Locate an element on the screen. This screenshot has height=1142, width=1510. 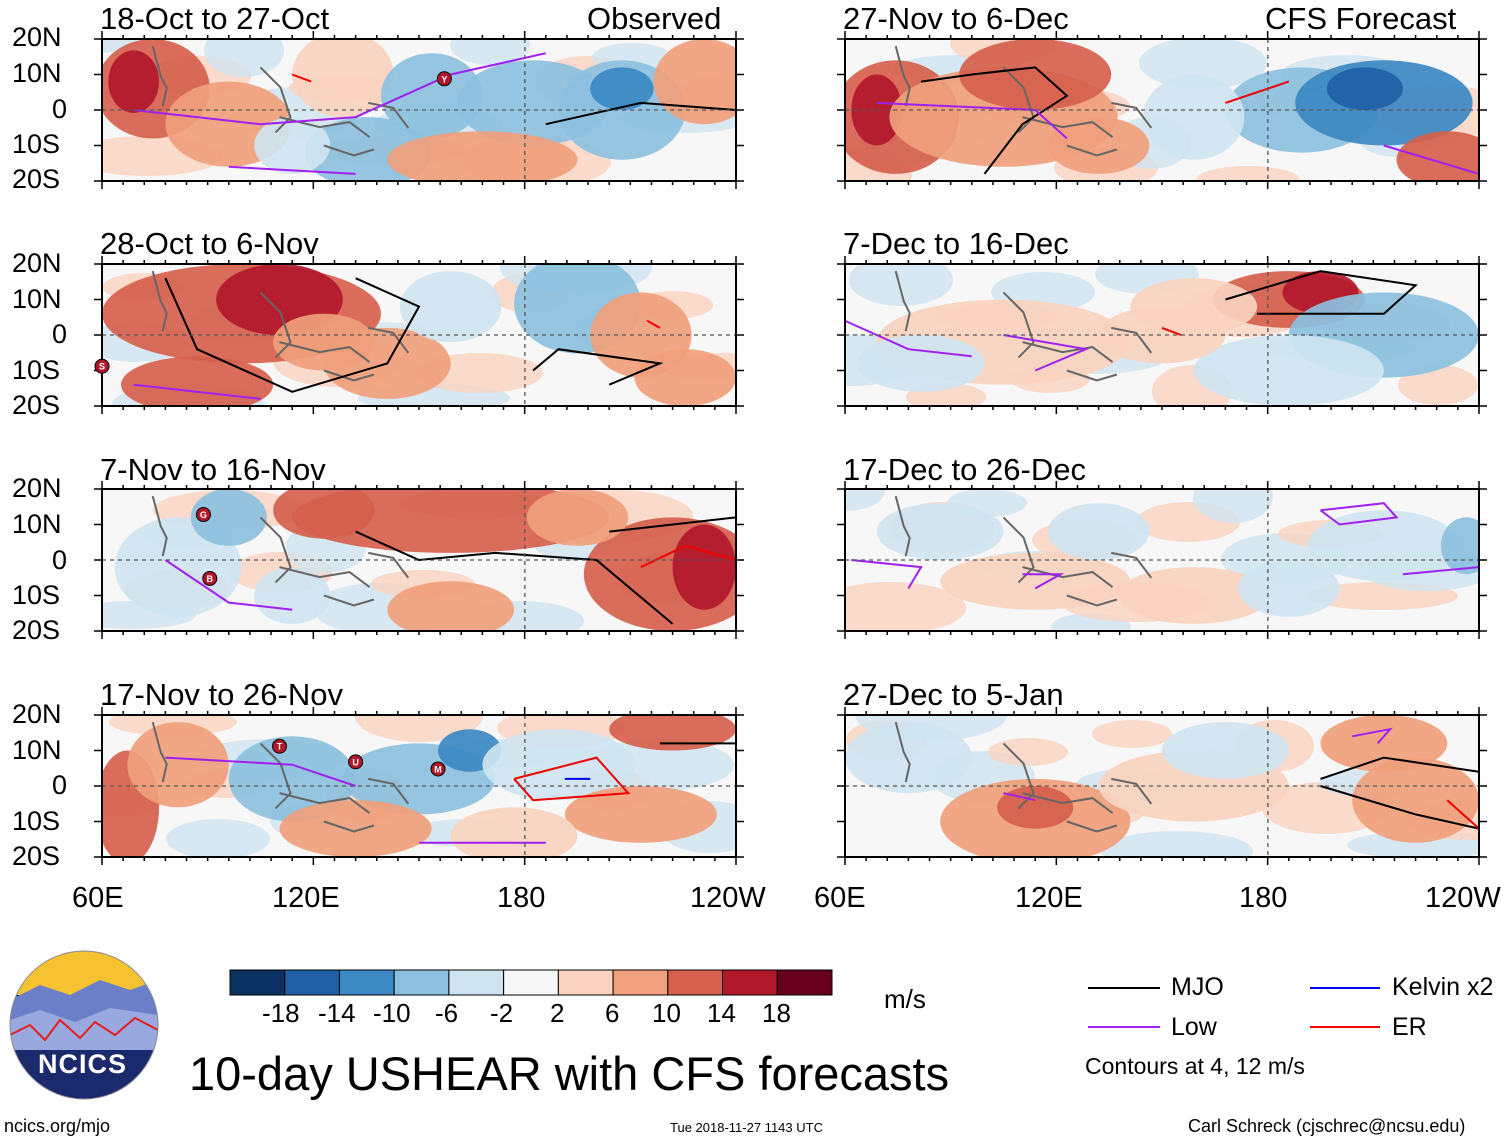
xtick-left-120e: 120E is located at coordinates (306, 898).